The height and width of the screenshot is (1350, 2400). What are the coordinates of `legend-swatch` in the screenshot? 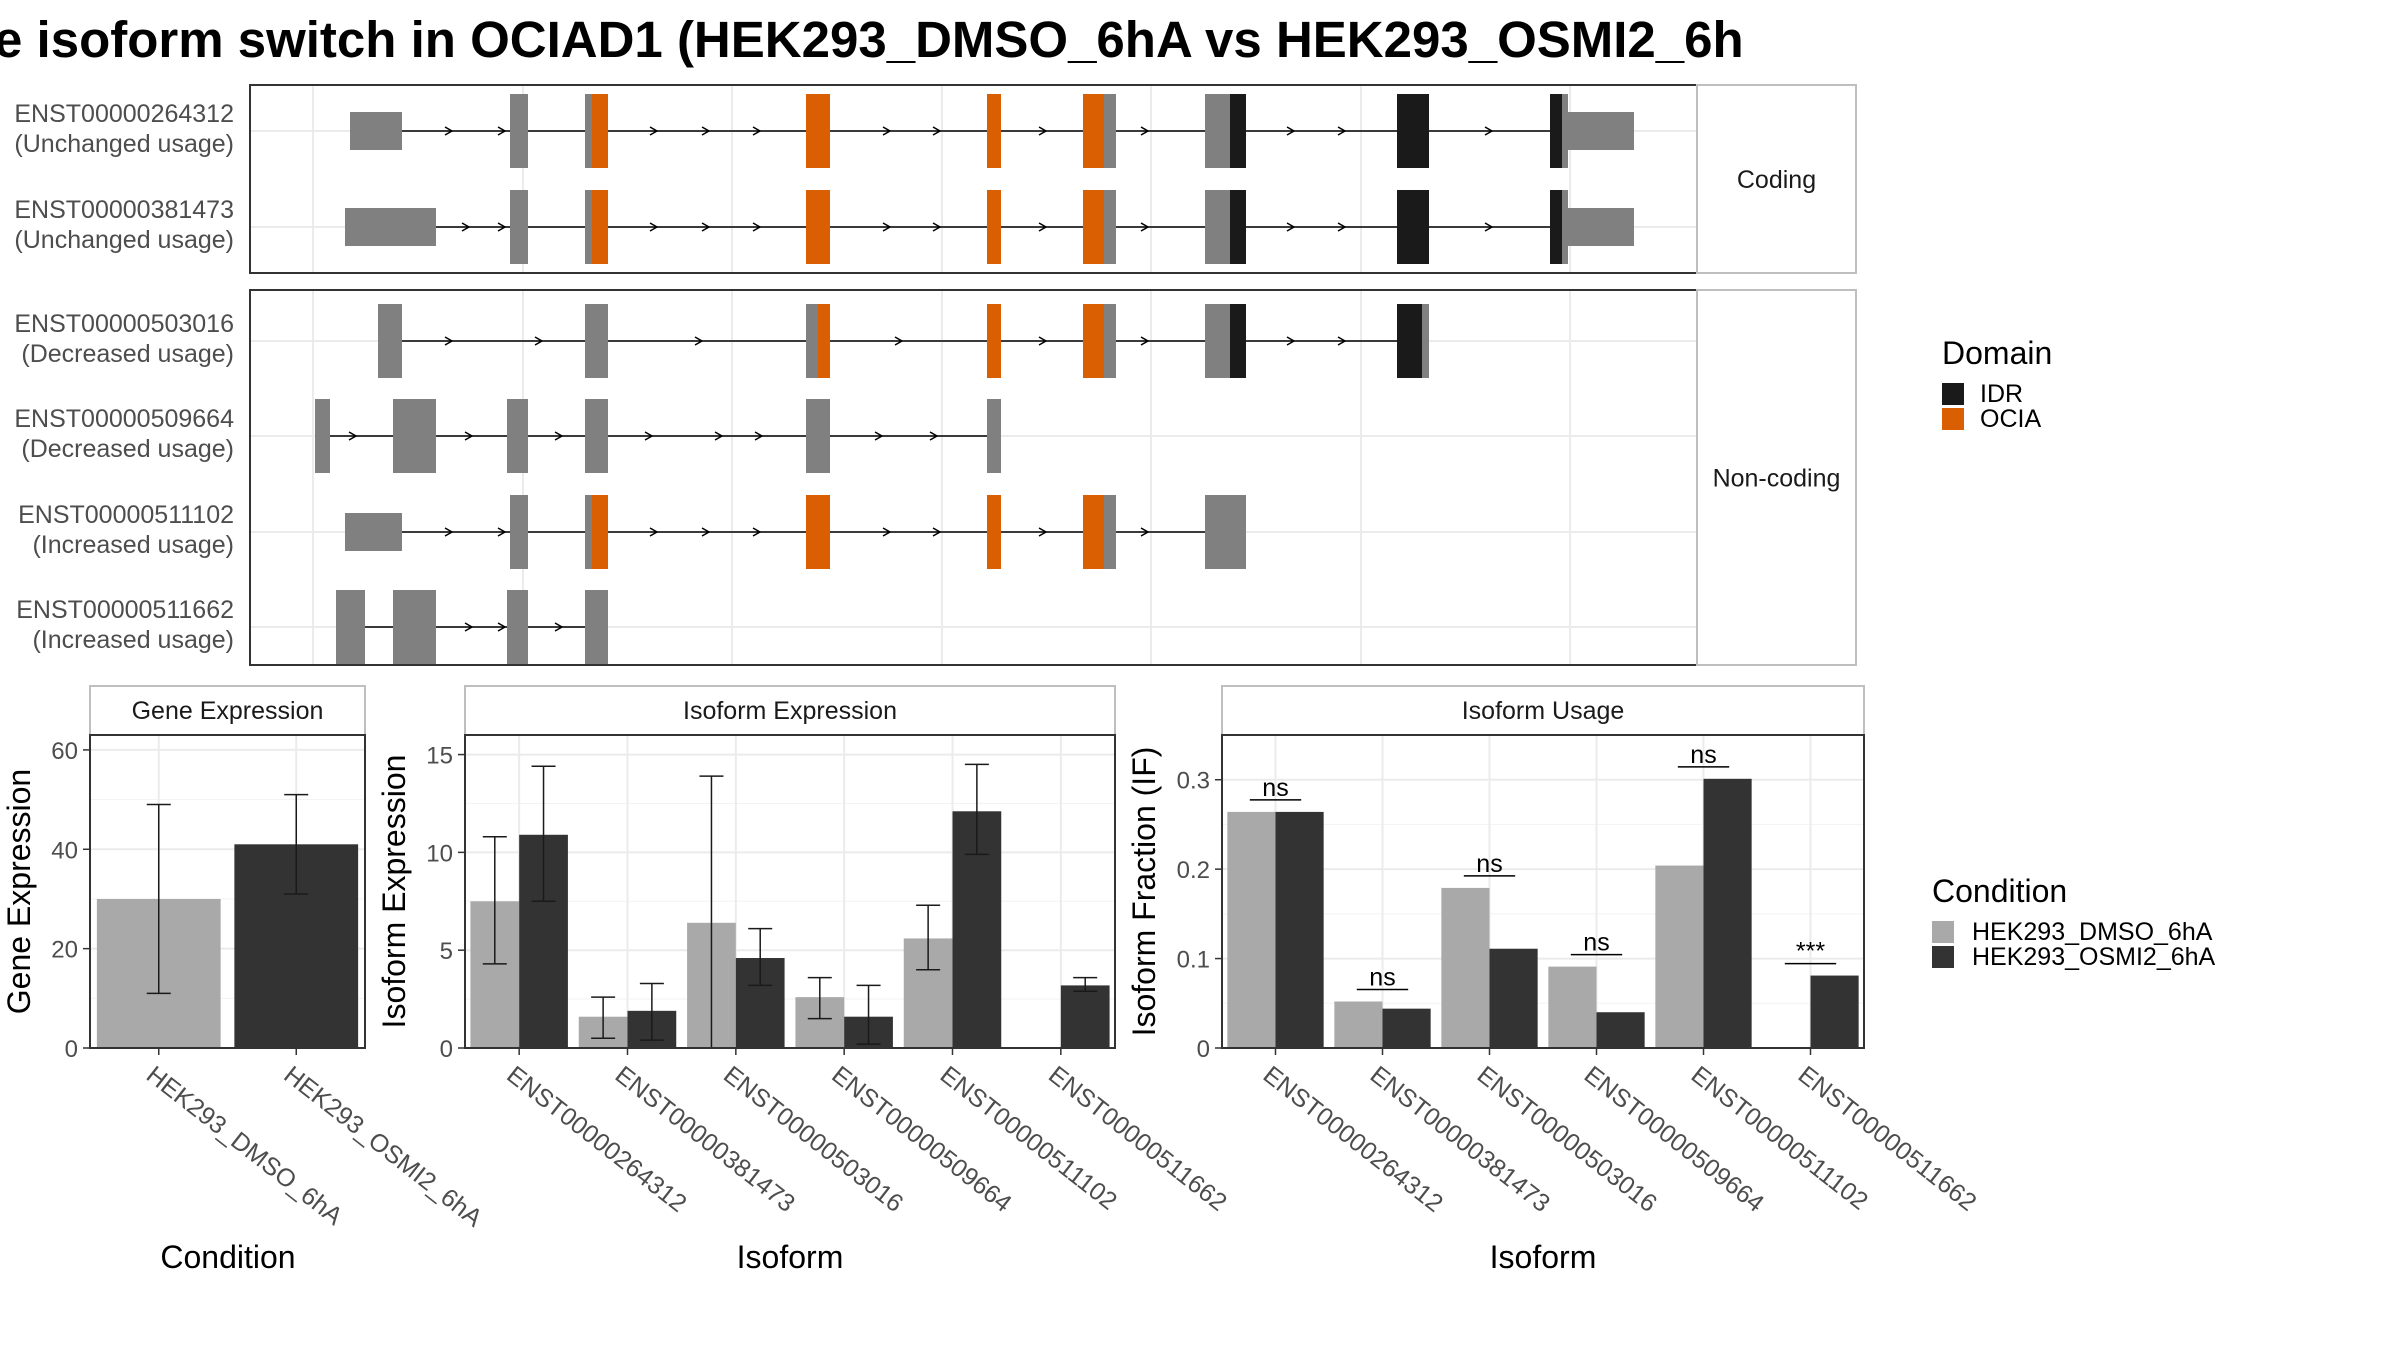 It's located at (1943, 932).